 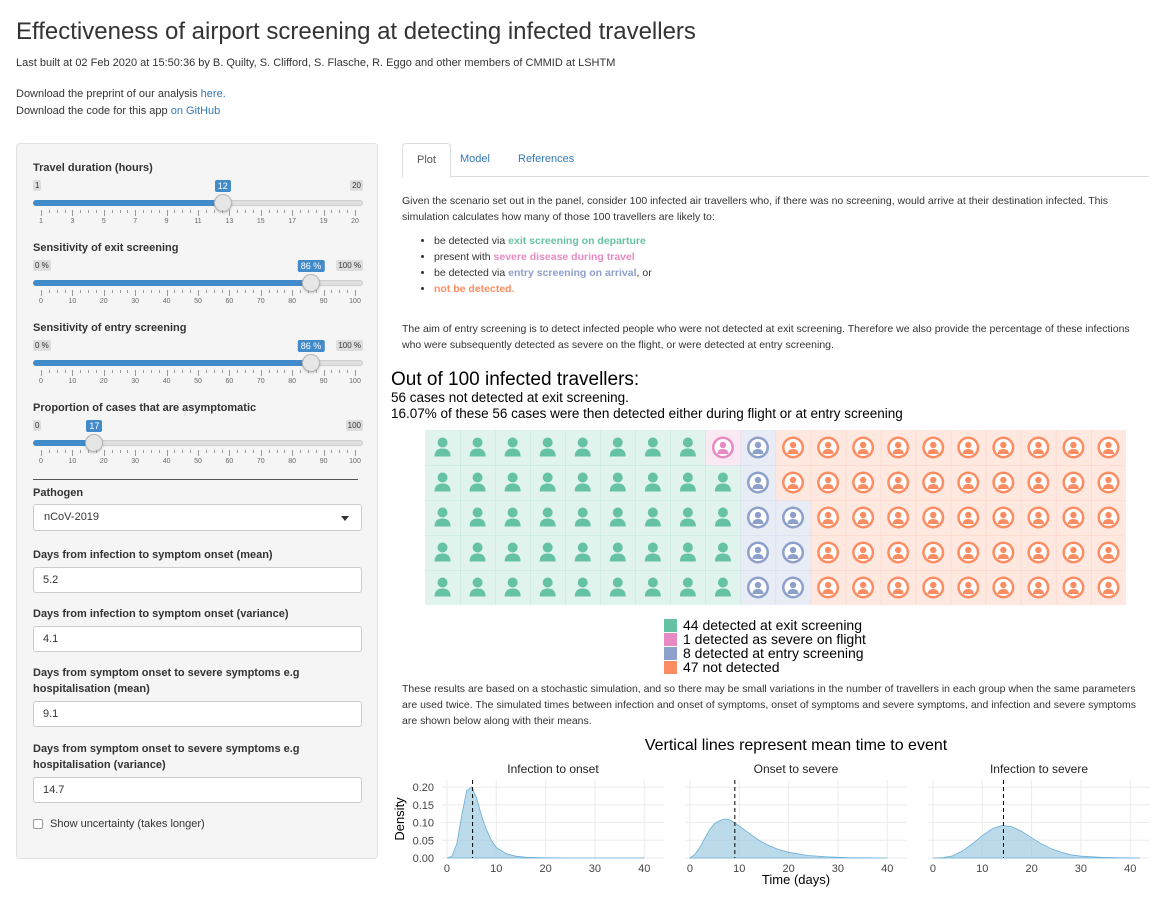 I want to click on preprint-link: here., so click(x=213, y=94).